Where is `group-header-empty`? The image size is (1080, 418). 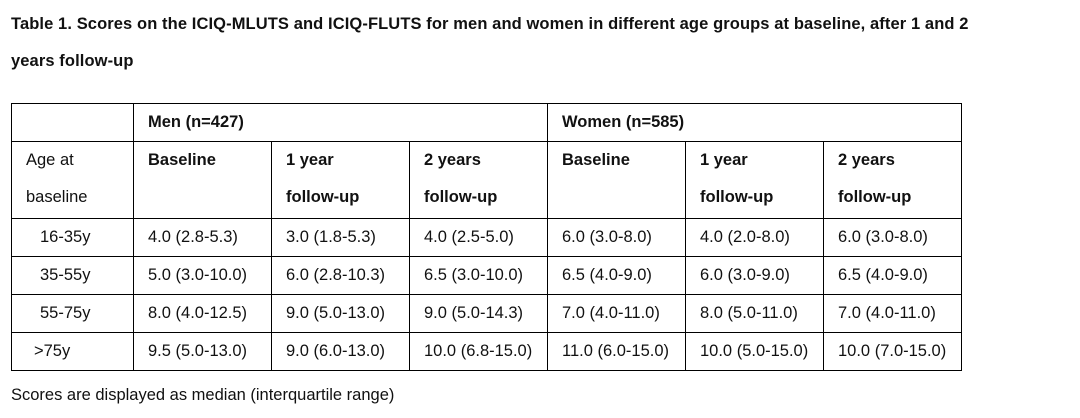
group-header-empty is located at coordinates (72, 122).